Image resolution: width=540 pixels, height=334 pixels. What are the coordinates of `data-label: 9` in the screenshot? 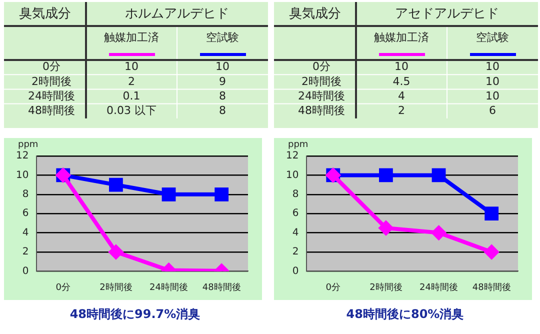 It's located at (222, 81).